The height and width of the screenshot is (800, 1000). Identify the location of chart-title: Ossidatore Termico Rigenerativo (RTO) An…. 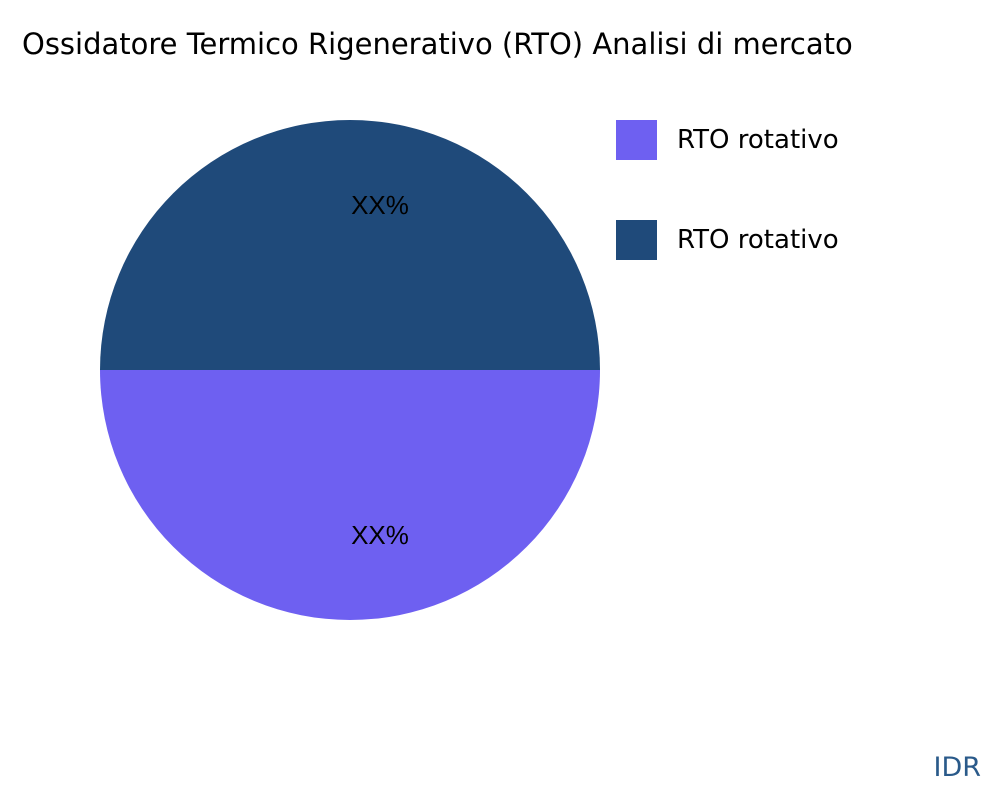
(437, 44).